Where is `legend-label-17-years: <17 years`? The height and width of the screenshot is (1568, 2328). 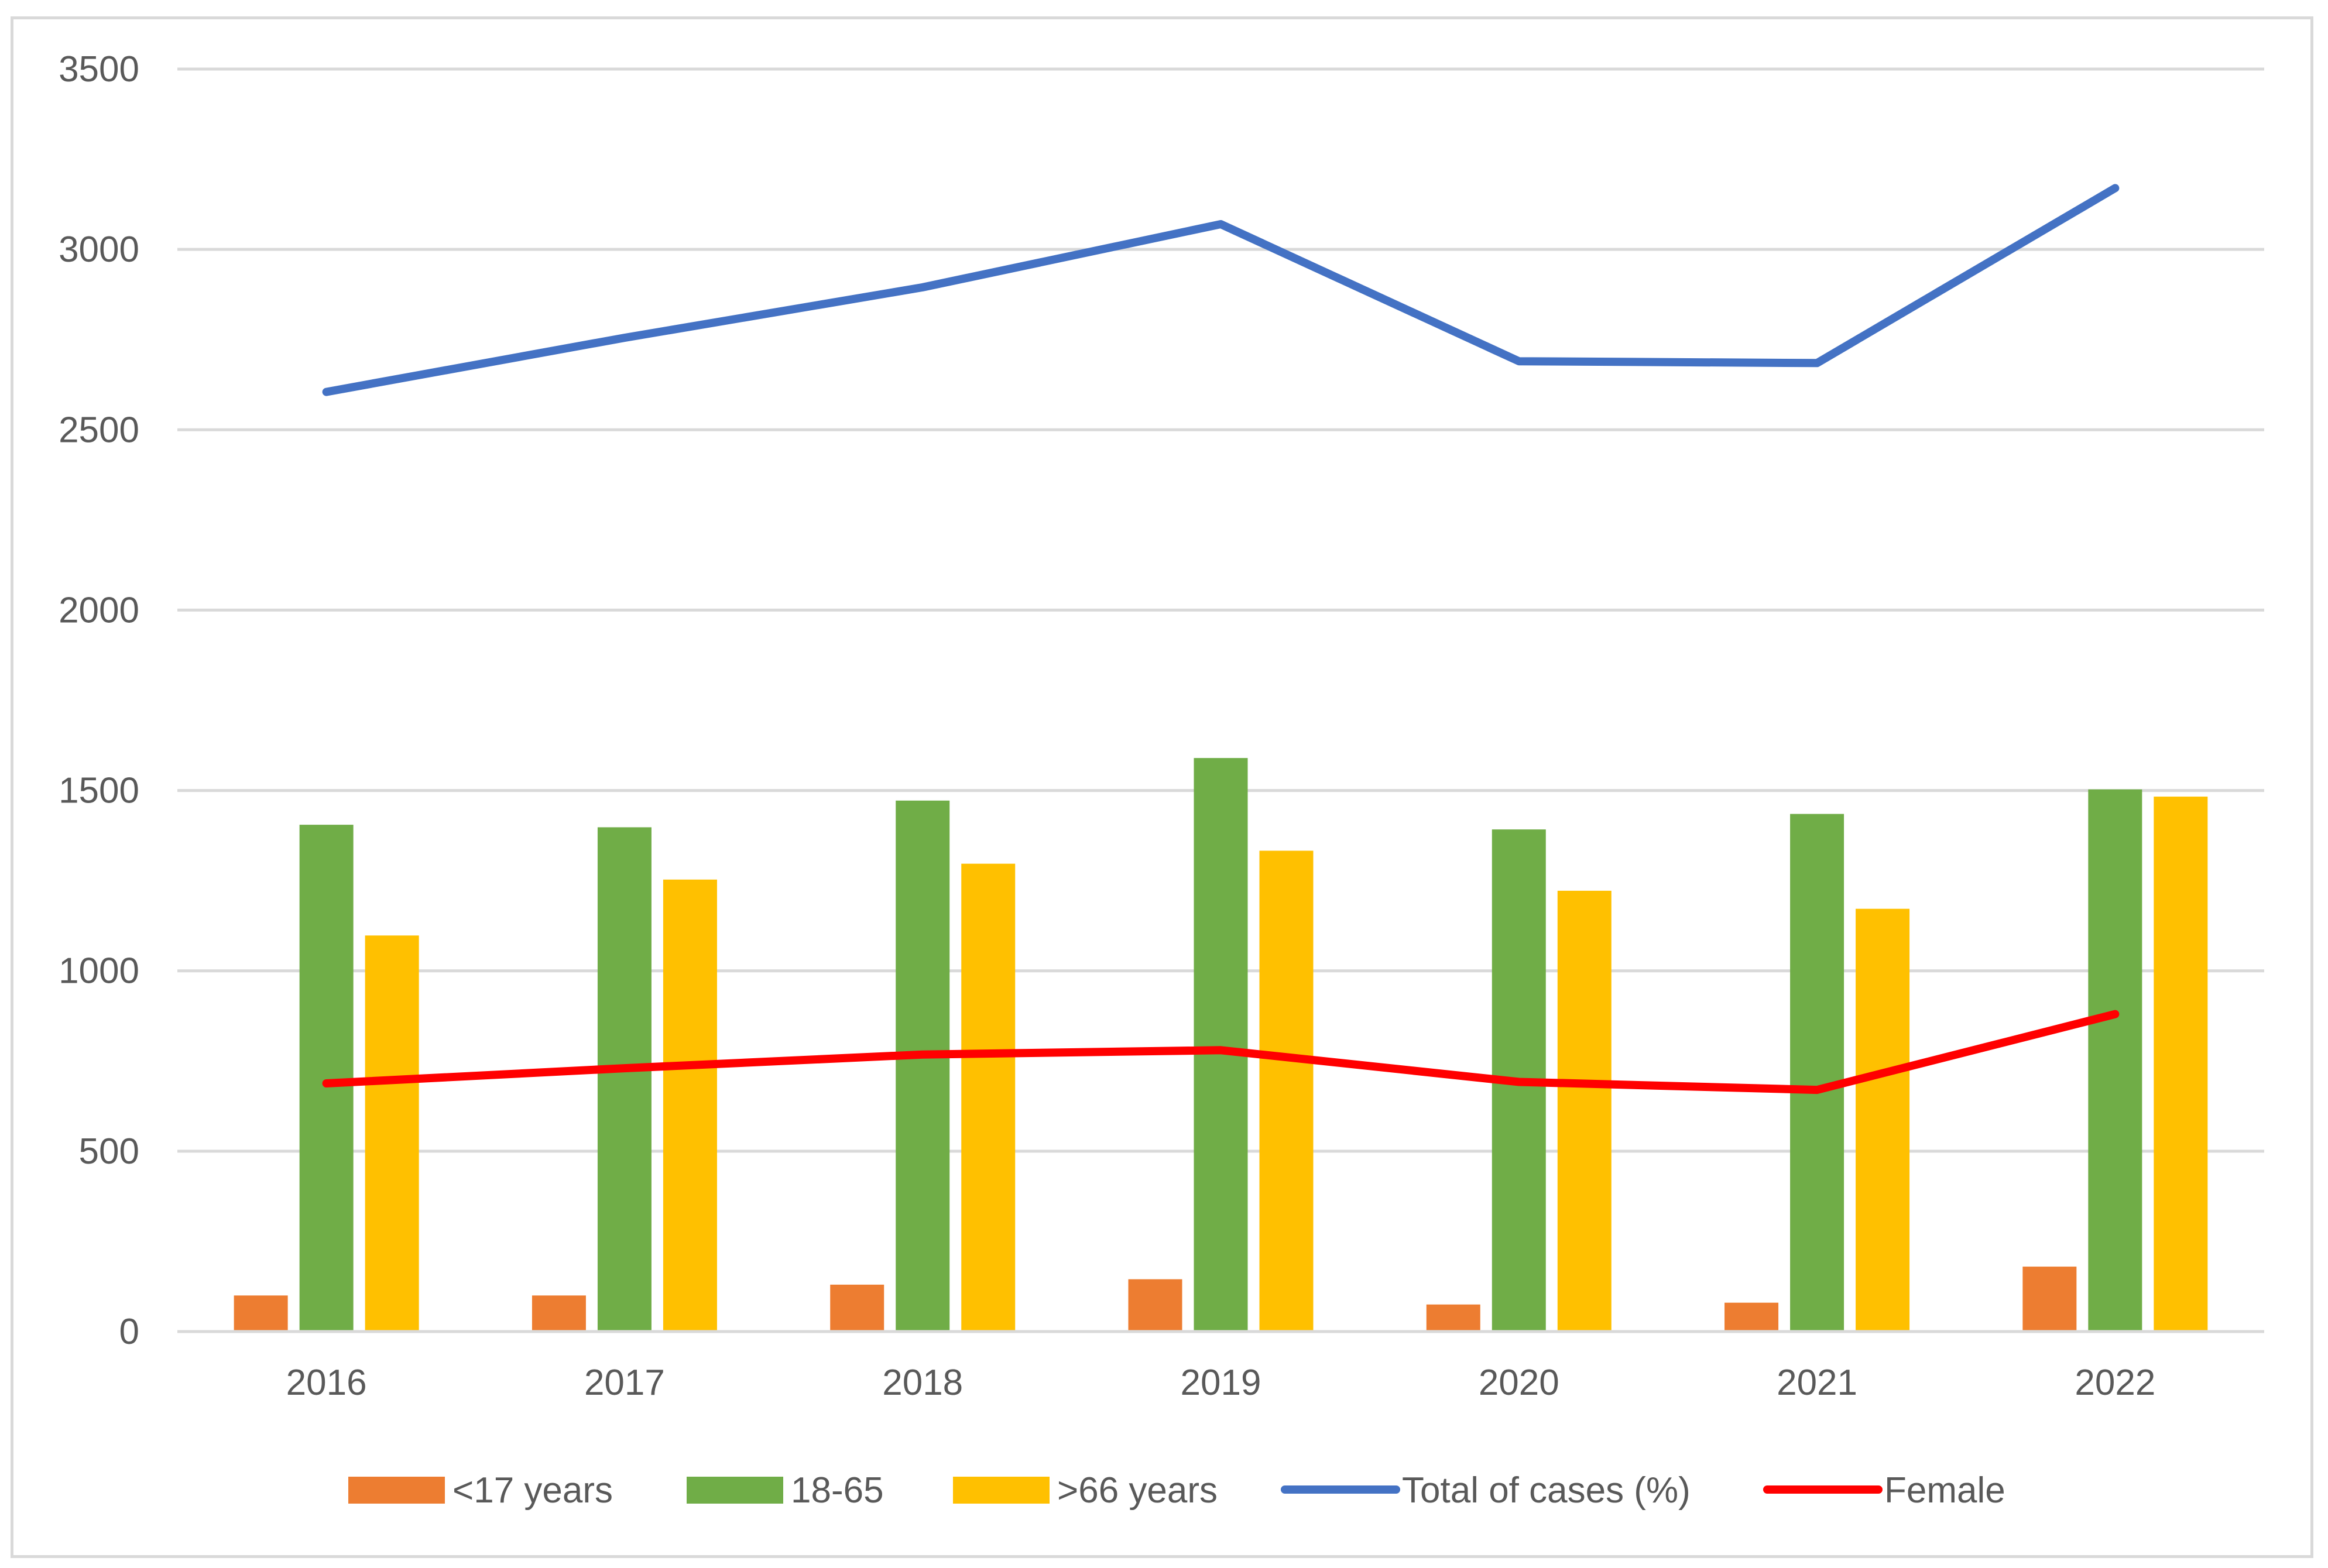 legend-label-17-years: <17 years is located at coordinates (532, 1490).